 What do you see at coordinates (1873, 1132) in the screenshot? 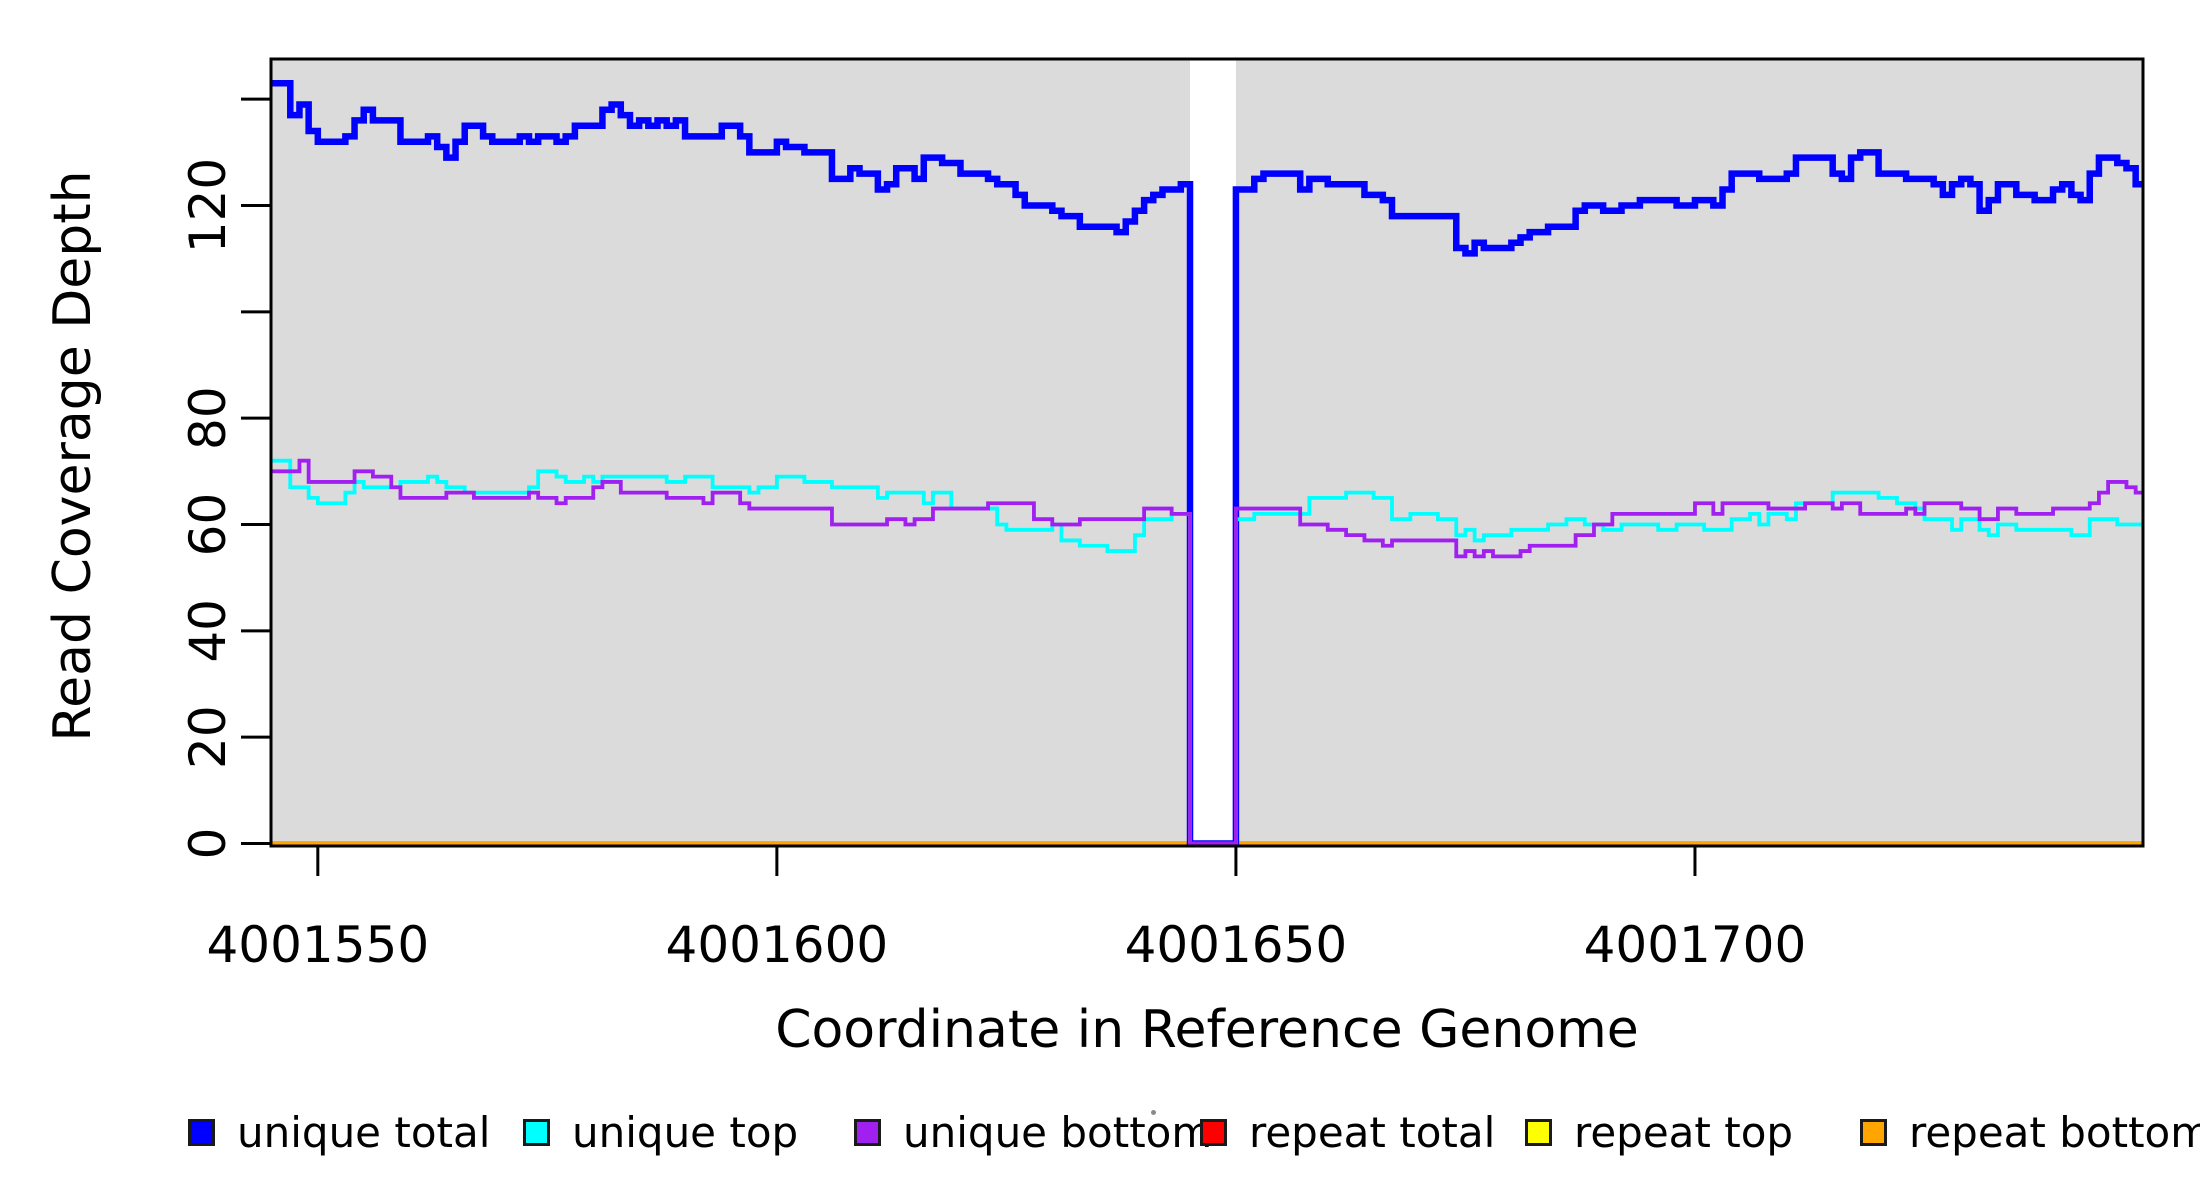
I see `repeat-bottom-swatch-icon` at bounding box center [1873, 1132].